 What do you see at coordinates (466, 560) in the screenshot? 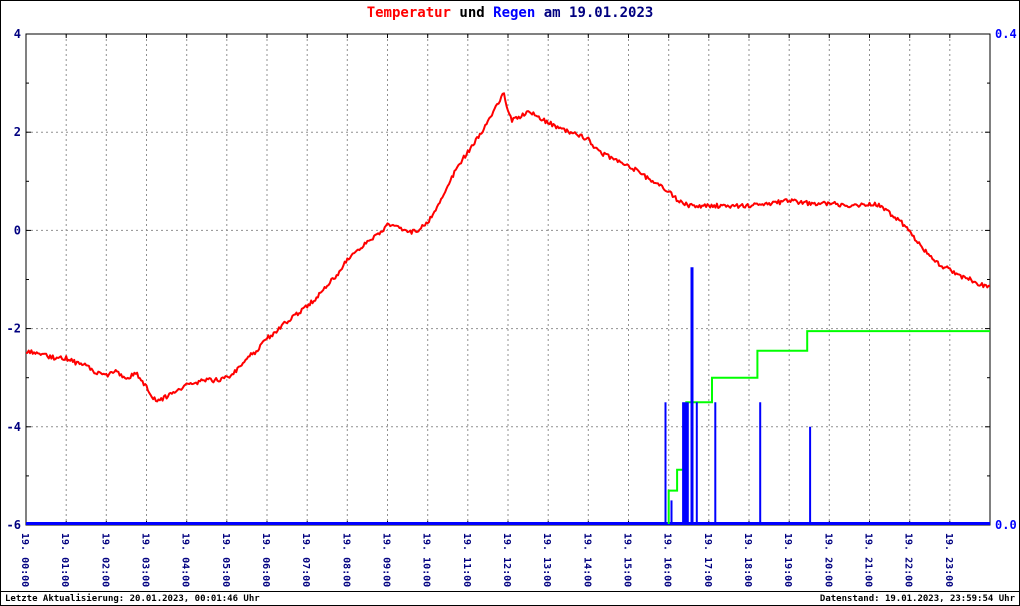
I see `x-axis-label: 19. 11:00` at bounding box center [466, 560].